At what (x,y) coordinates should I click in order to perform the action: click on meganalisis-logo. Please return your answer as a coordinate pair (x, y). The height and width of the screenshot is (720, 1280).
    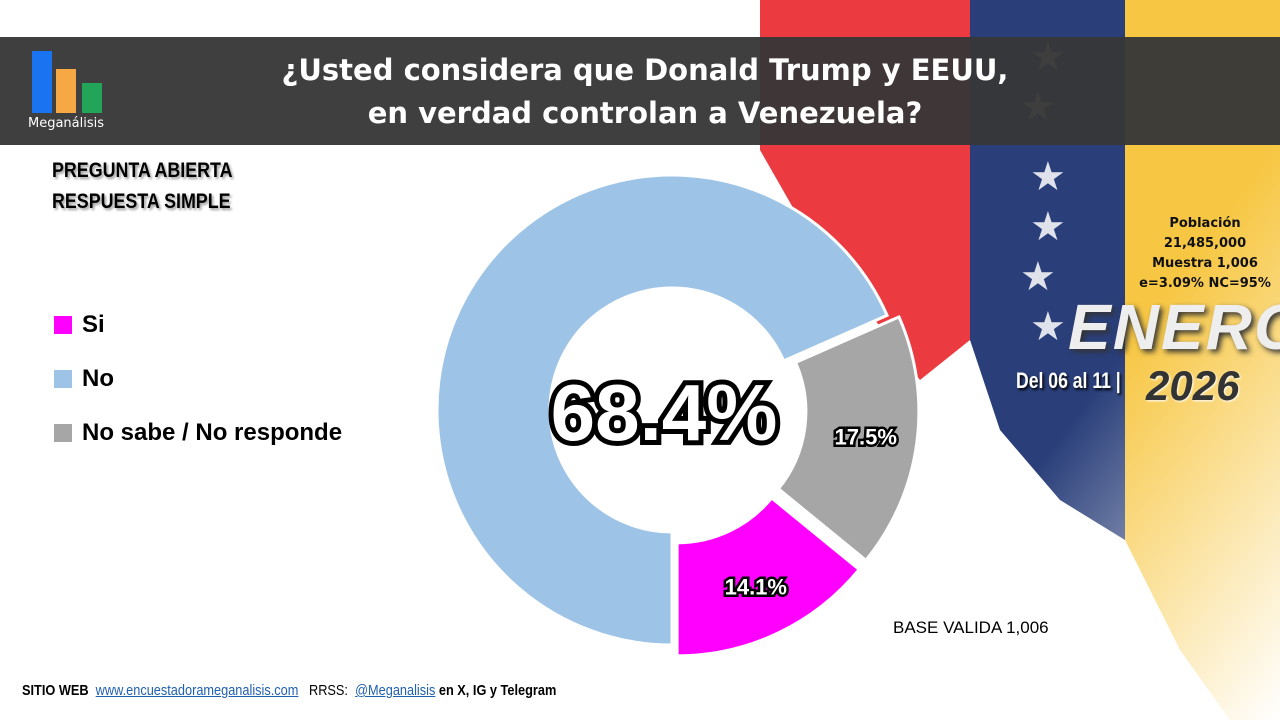
    Looking at the image, I should click on (71, 94).